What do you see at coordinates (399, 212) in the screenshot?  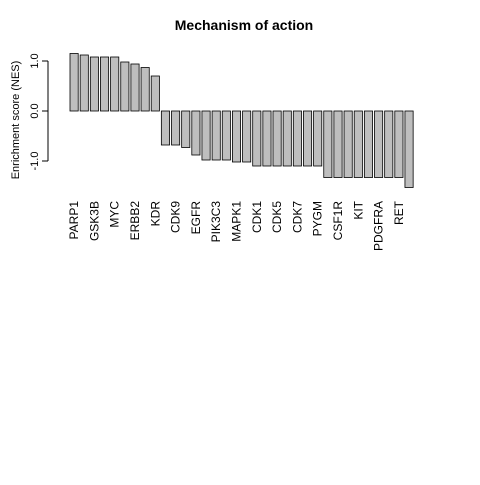 I see `category-label: RET` at bounding box center [399, 212].